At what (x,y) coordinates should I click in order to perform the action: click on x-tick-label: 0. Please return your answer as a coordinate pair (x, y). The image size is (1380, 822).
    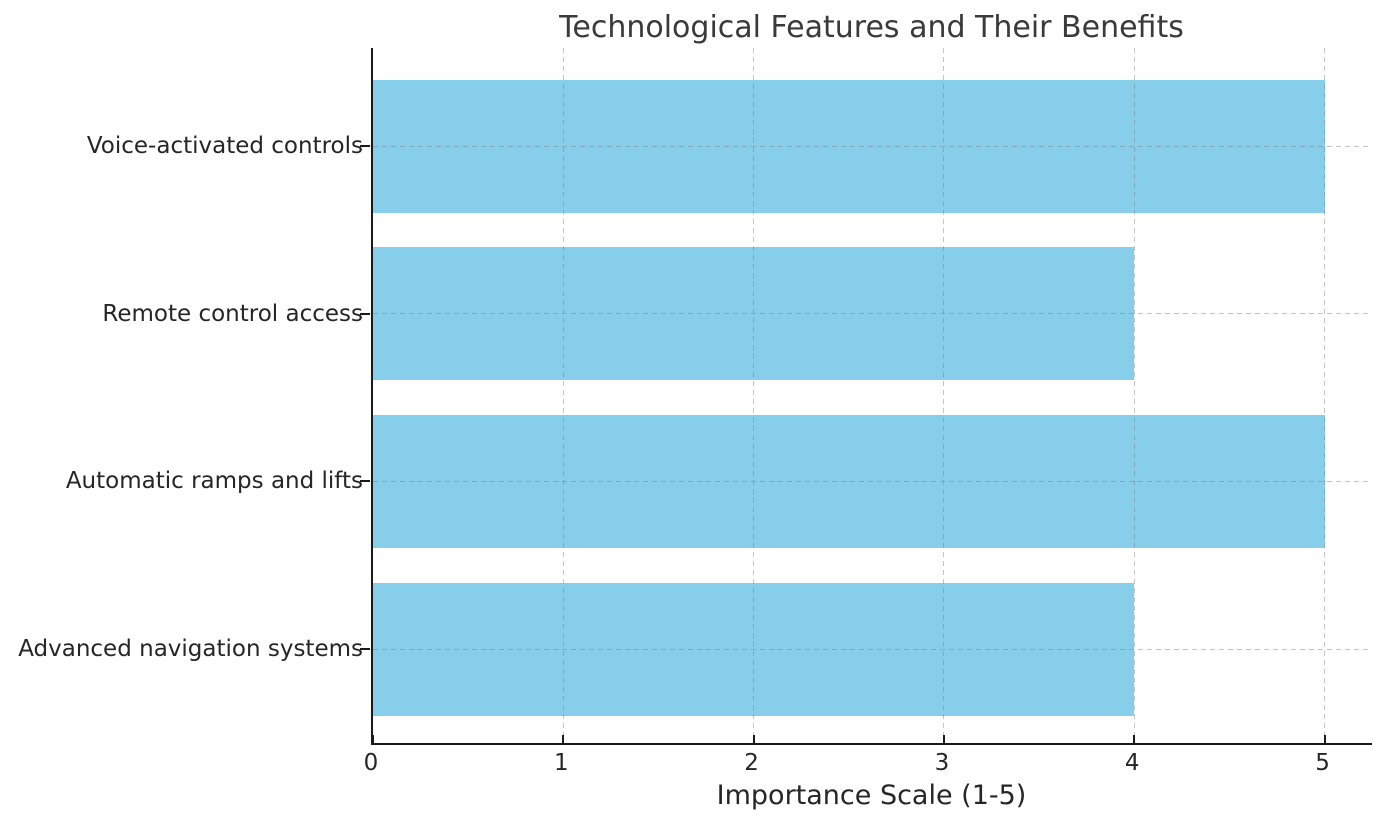
    Looking at the image, I should click on (371, 763).